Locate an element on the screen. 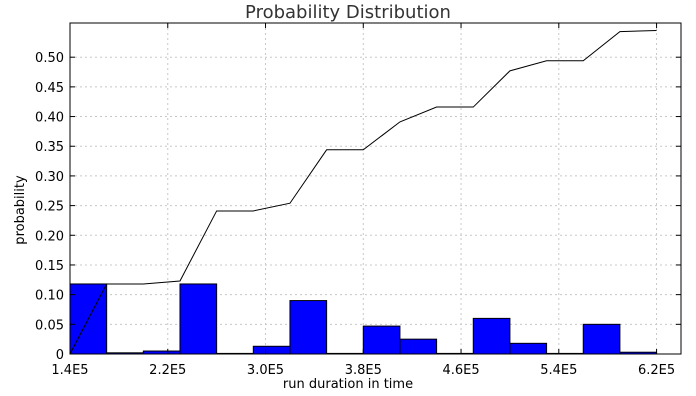  x-axis-label: run duration in time is located at coordinates (348, 384).